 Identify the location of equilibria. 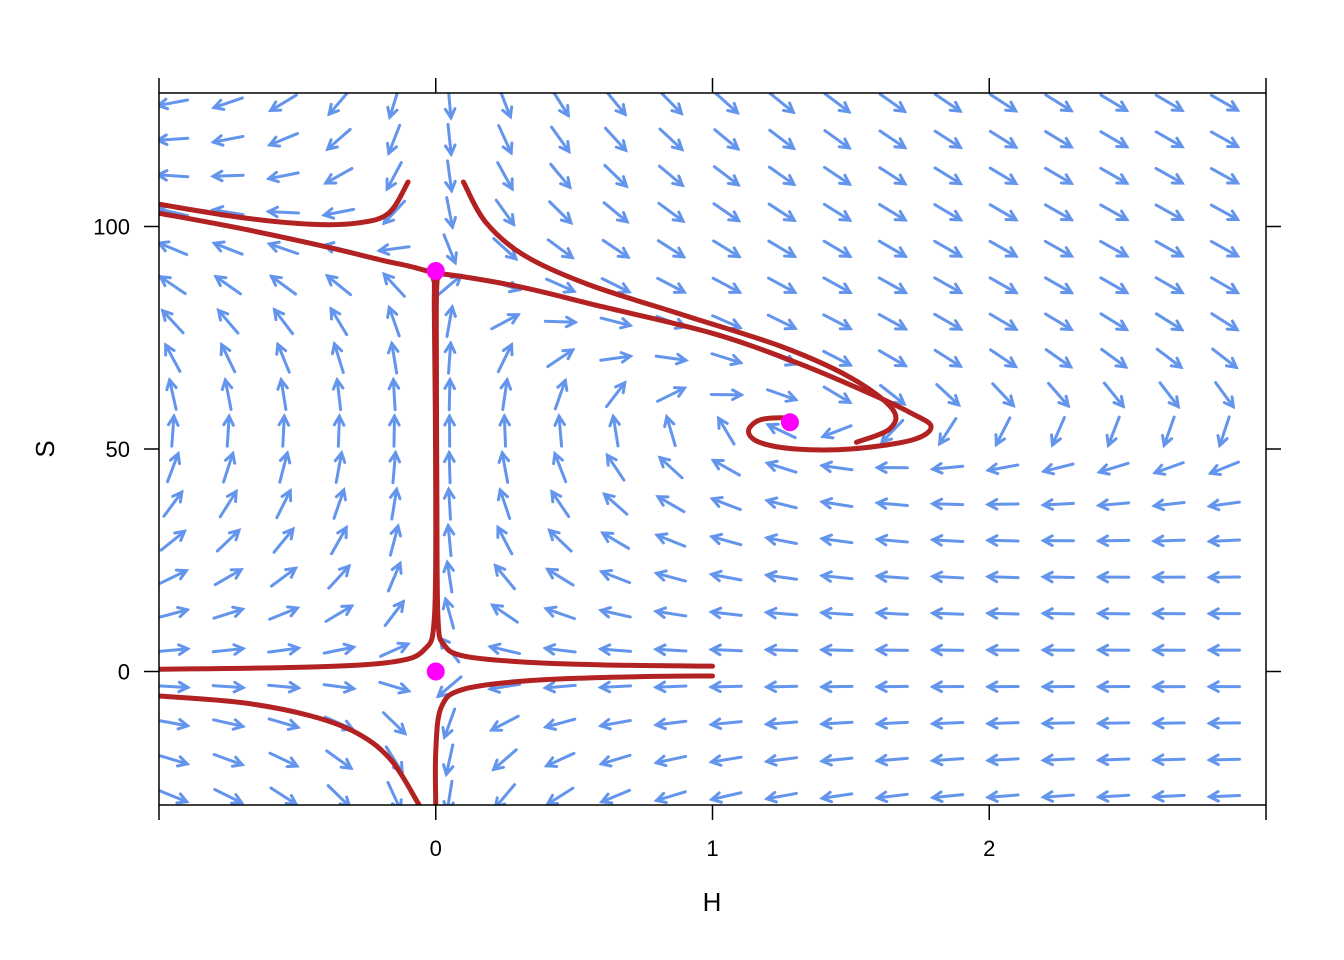
(612, 471).